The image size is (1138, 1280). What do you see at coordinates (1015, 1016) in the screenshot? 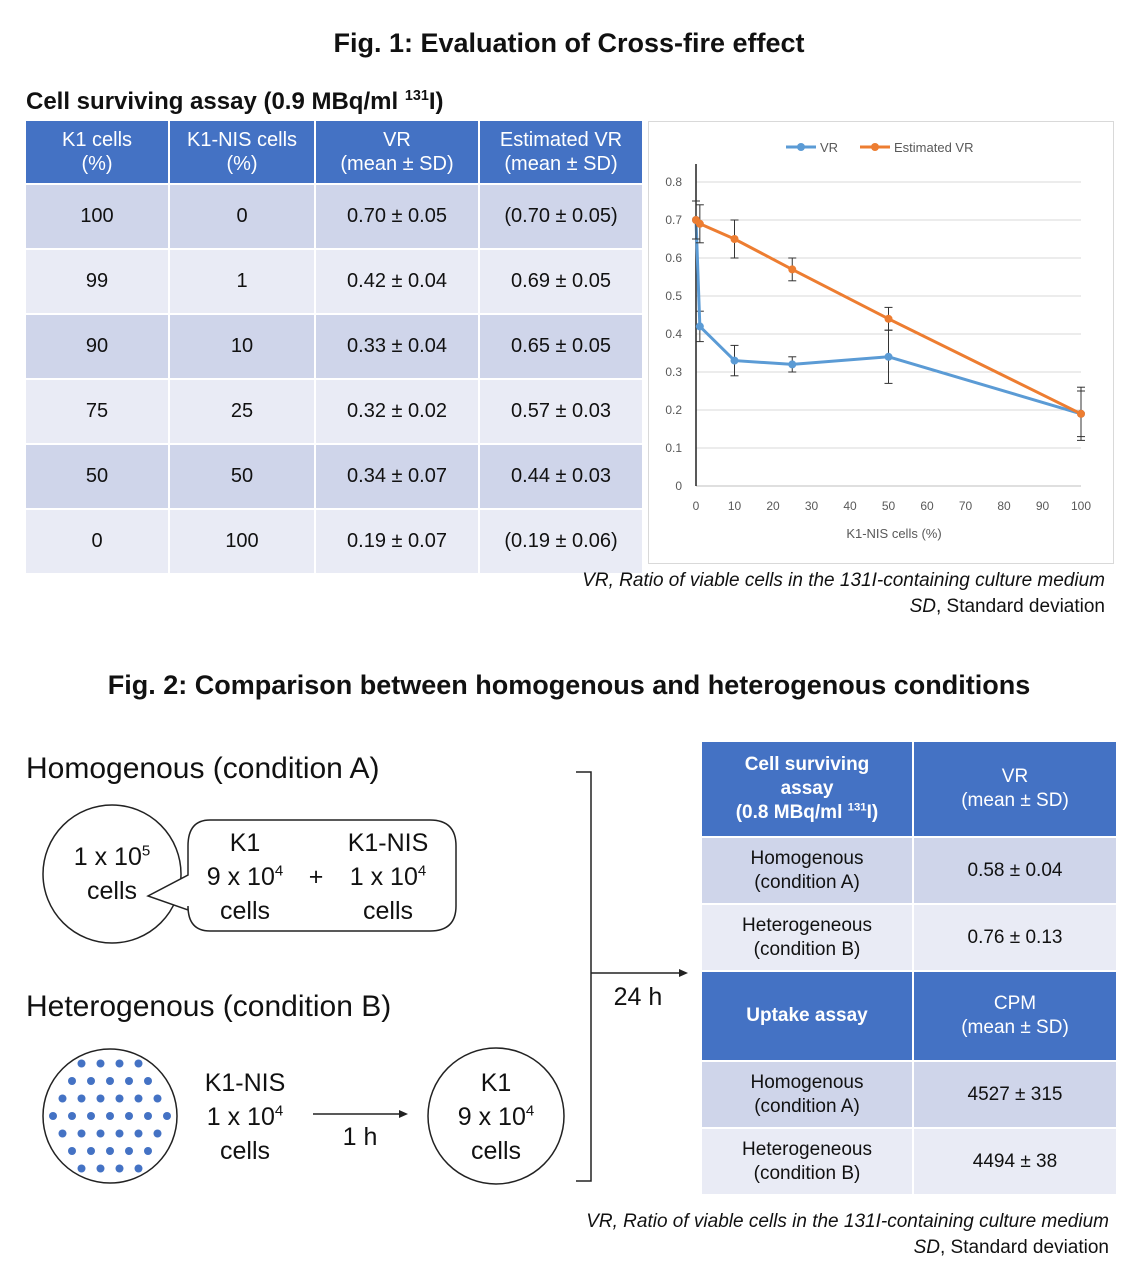
I see `header-cpm: CPM (mean ± SD)` at bounding box center [1015, 1016].